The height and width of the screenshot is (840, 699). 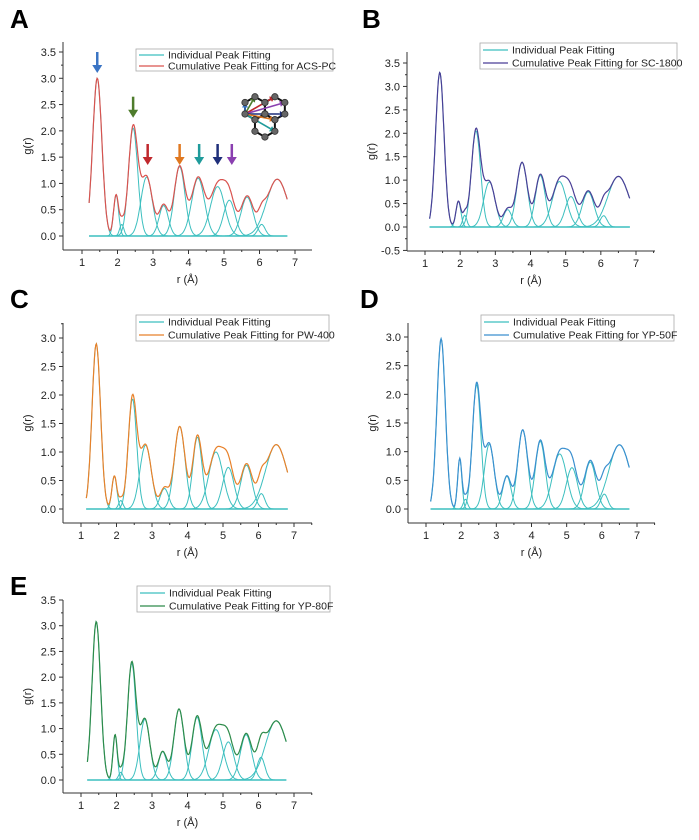 I want to click on legend-entry: Cumulative Peak Fitting for SC-1800, so click(x=597, y=64).